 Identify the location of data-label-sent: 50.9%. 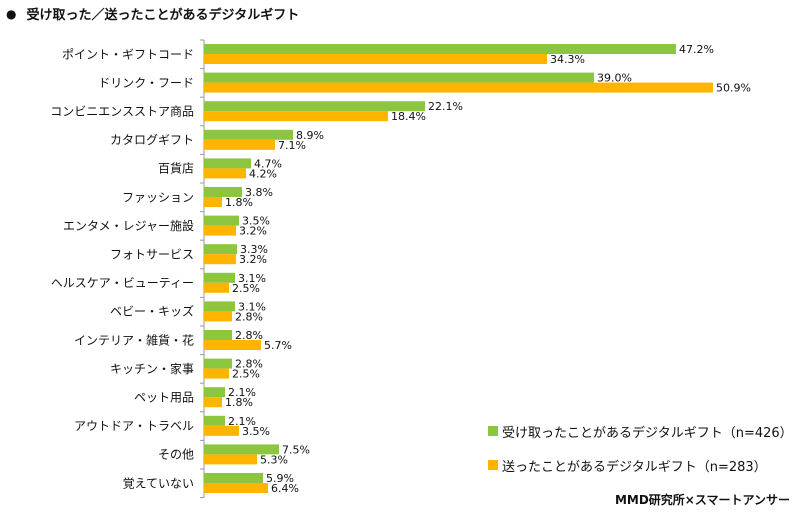
(733, 88).